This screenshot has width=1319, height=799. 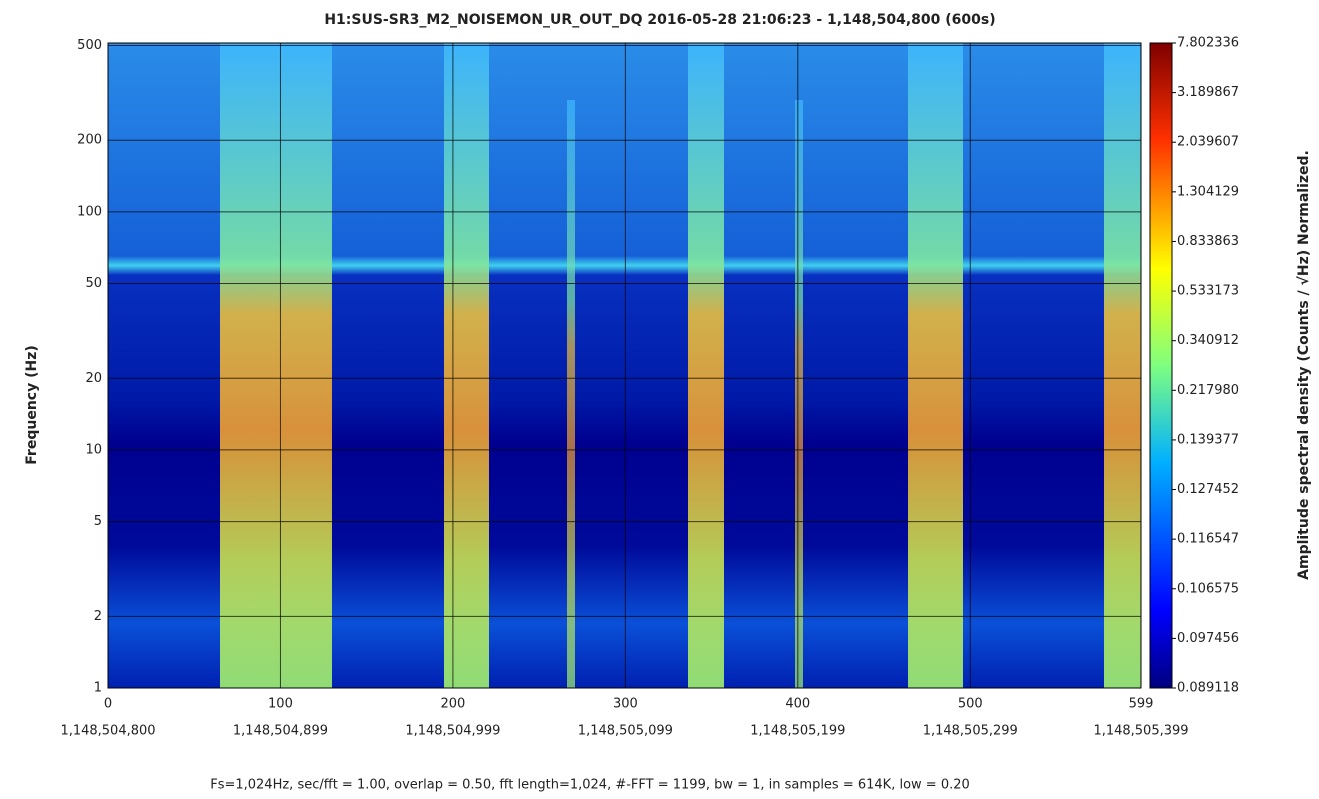 What do you see at coordinates (98, 616) in the screenshot?
I see `y-tick-label: 2` at bounding box center [98, 616].